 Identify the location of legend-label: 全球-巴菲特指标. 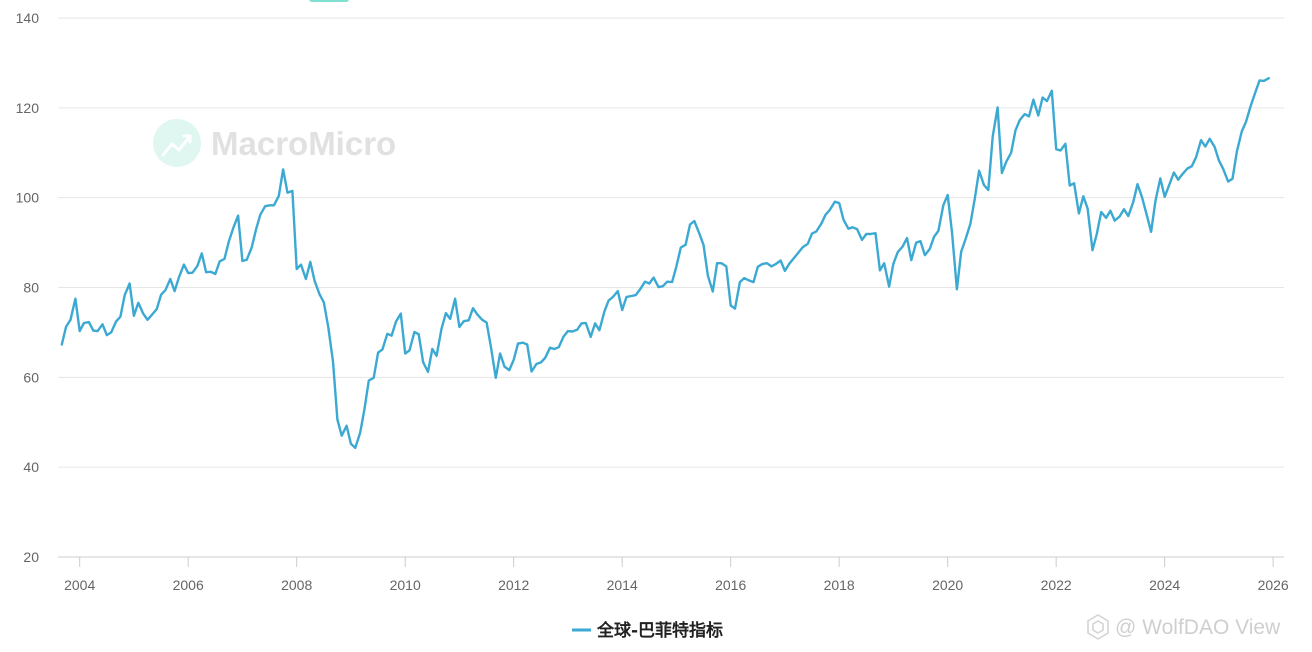
(659, 630).